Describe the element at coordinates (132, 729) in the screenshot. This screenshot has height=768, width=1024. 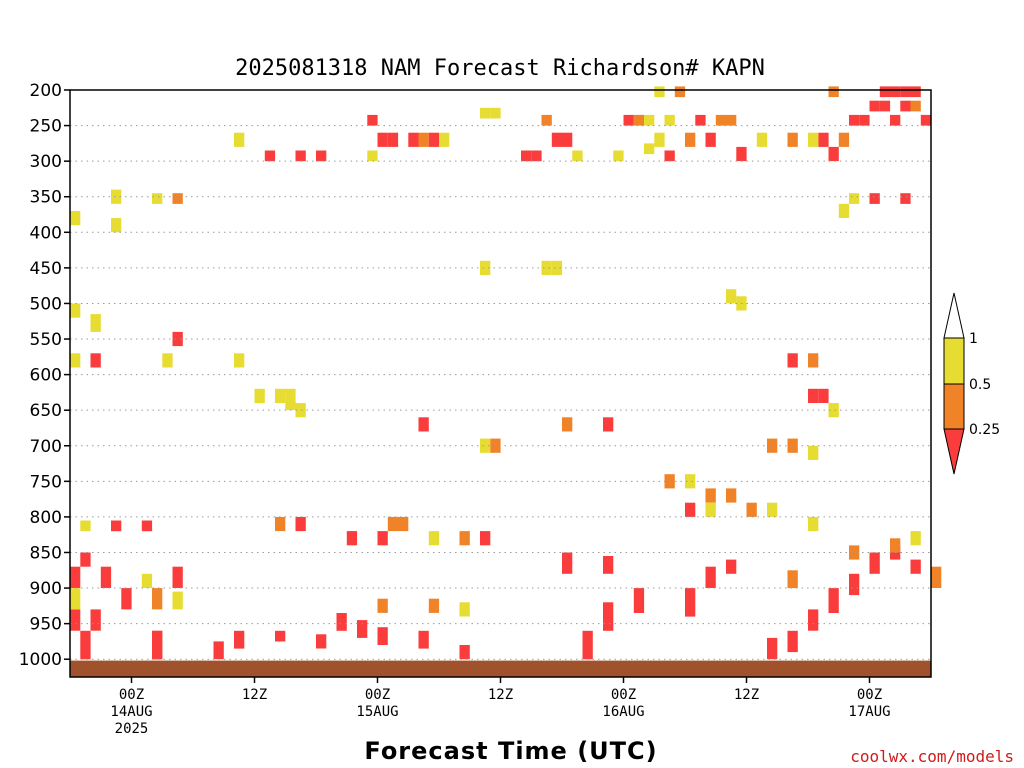
I see `x-tick-label: 2025` at that location.